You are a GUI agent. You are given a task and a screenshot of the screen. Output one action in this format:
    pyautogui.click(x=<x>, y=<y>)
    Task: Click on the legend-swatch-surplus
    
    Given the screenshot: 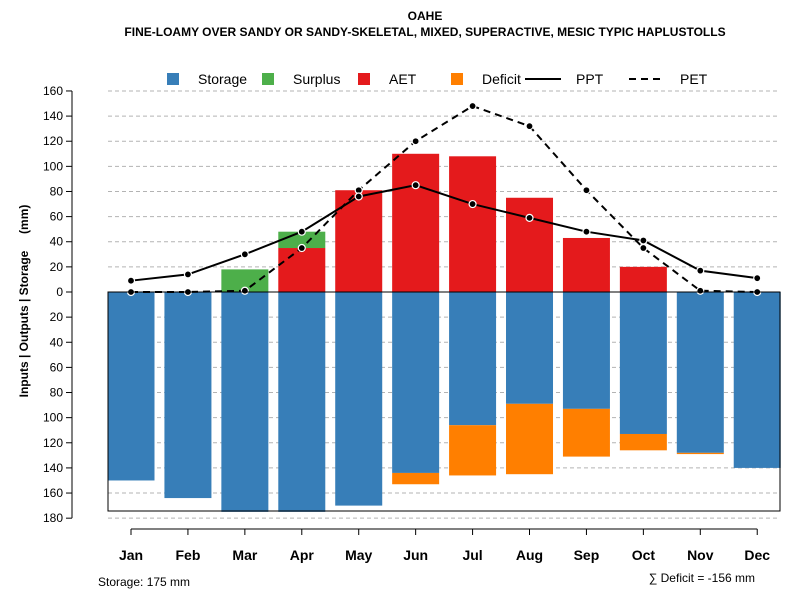 What is the action you would take?
    pyautogui.click(x=268, y=79)
    